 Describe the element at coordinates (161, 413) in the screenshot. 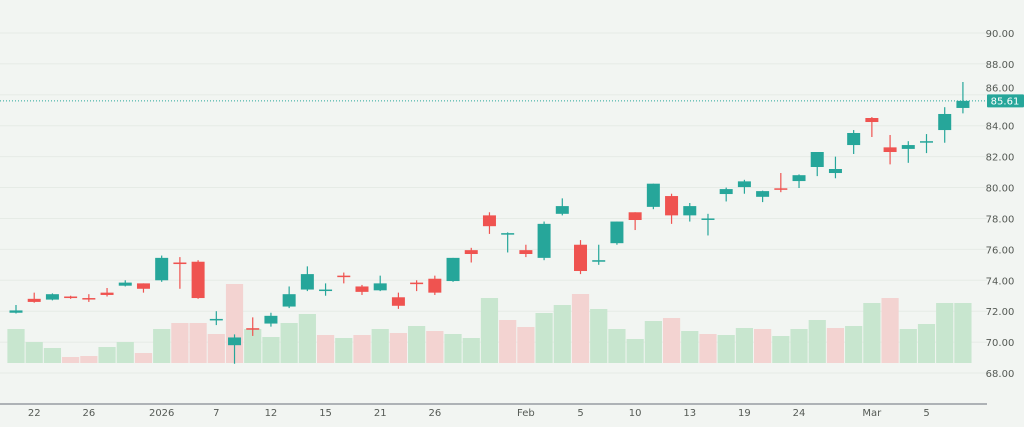

I see `x-tick-label: 2026` at that location.